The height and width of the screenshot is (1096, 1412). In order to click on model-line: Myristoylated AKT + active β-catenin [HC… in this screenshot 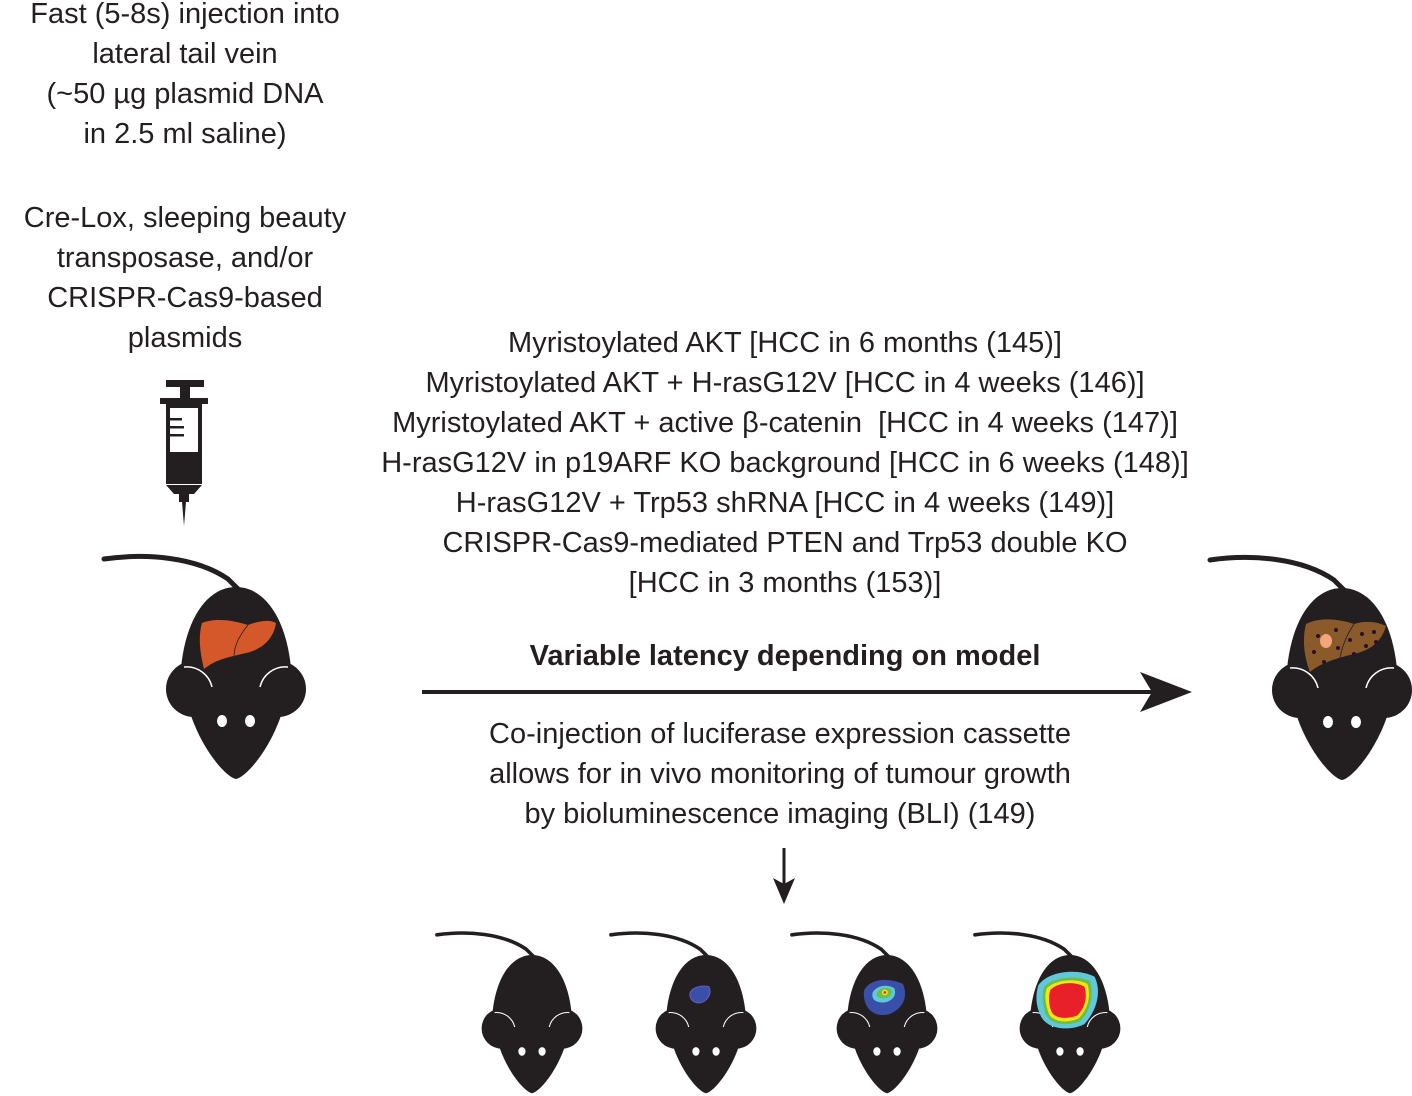, I will do `click(785, 423)`.